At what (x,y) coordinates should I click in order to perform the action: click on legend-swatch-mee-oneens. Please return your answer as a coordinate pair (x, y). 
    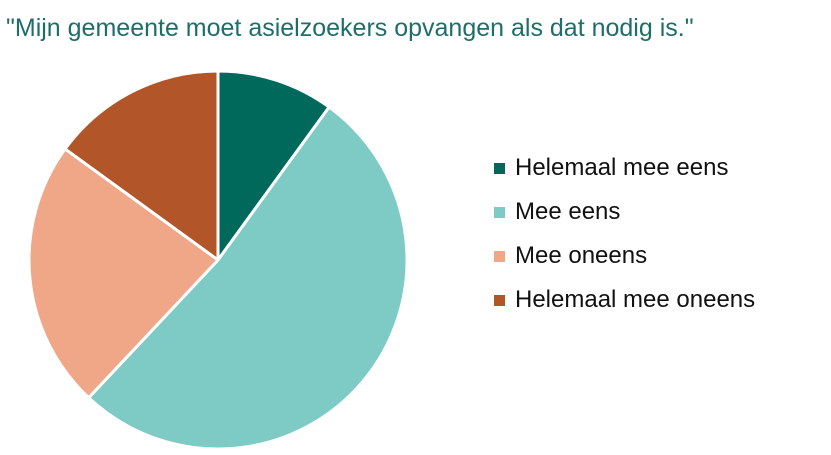
    Looking at the image, I should click on (499, 256).